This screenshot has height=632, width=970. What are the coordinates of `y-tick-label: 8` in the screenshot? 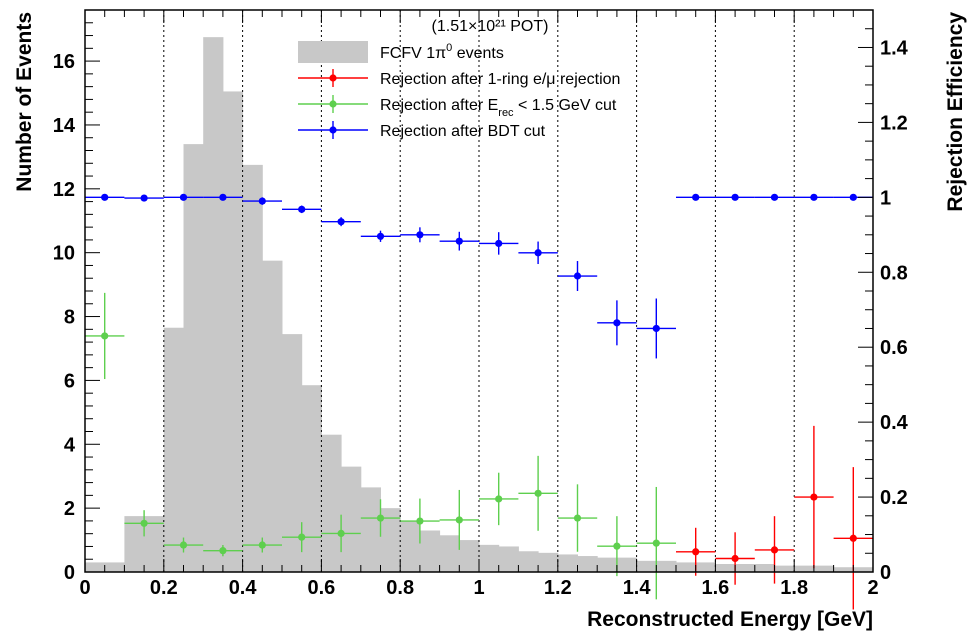 It's located at (69, 318).